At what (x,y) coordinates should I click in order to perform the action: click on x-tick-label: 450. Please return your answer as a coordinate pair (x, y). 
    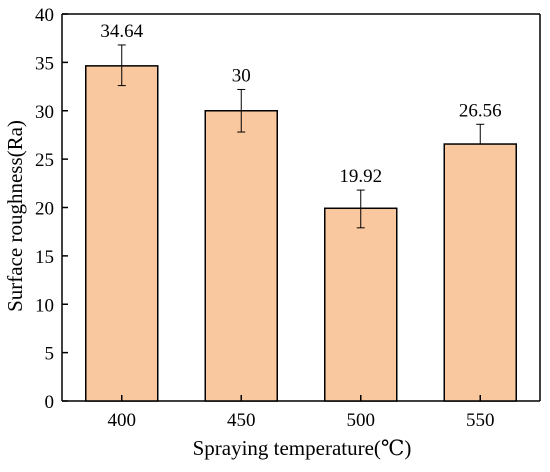
    Looking at the image, I should click on (241, 420).